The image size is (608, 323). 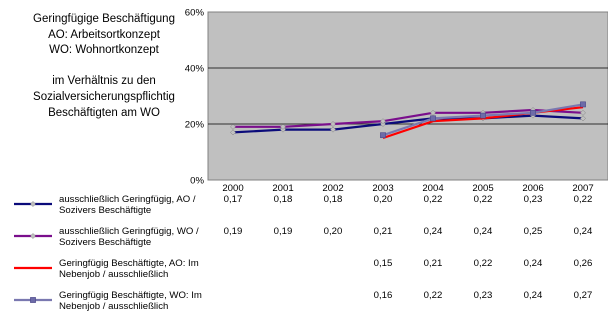 I want to click on data-label: 0,15, so click(x=383, y=263).